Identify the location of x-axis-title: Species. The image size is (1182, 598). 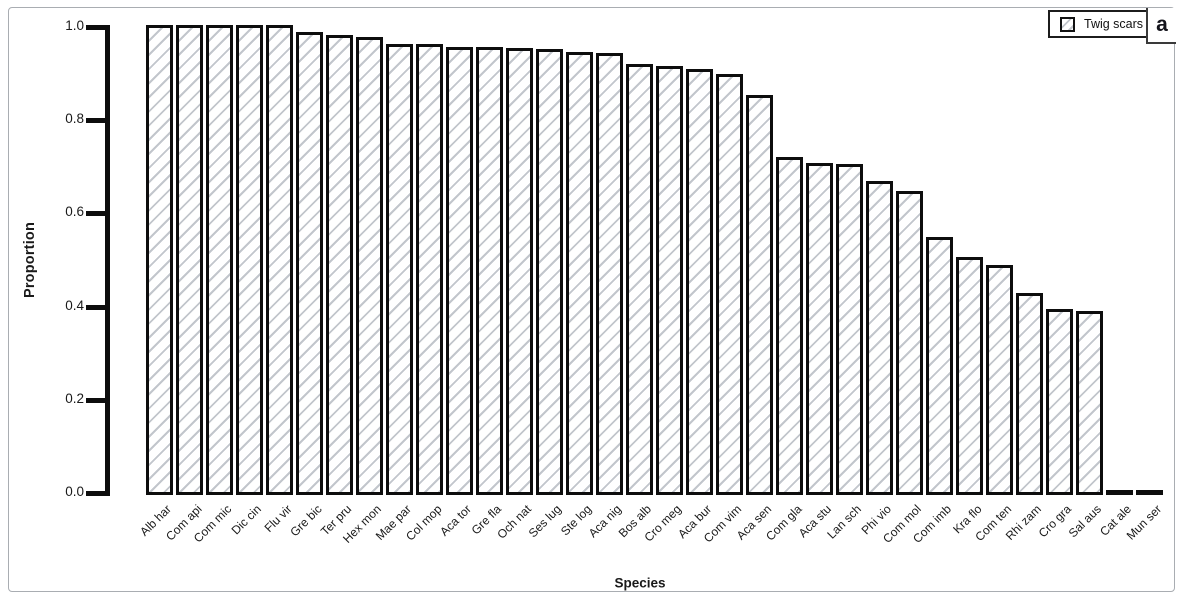
(640, 583).